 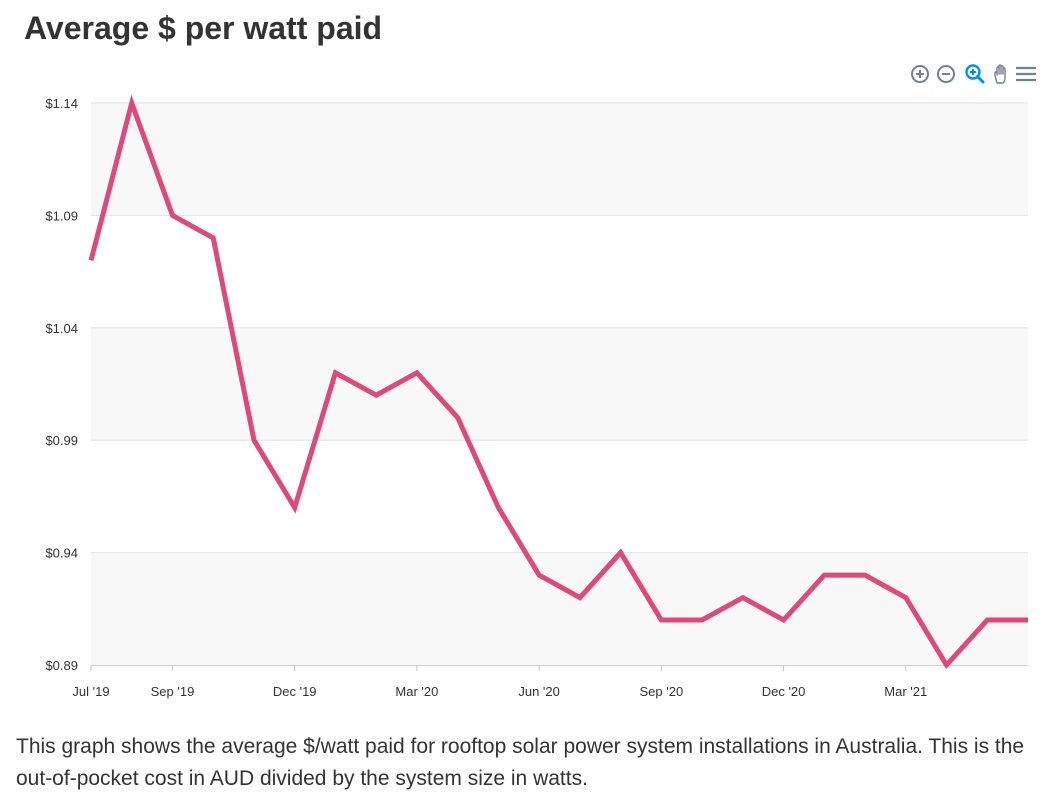 What do you see at coordinates (539, 691) in the screenshot?
I see `x-tick-label: Jun '20` at bounding box center [539, 691].